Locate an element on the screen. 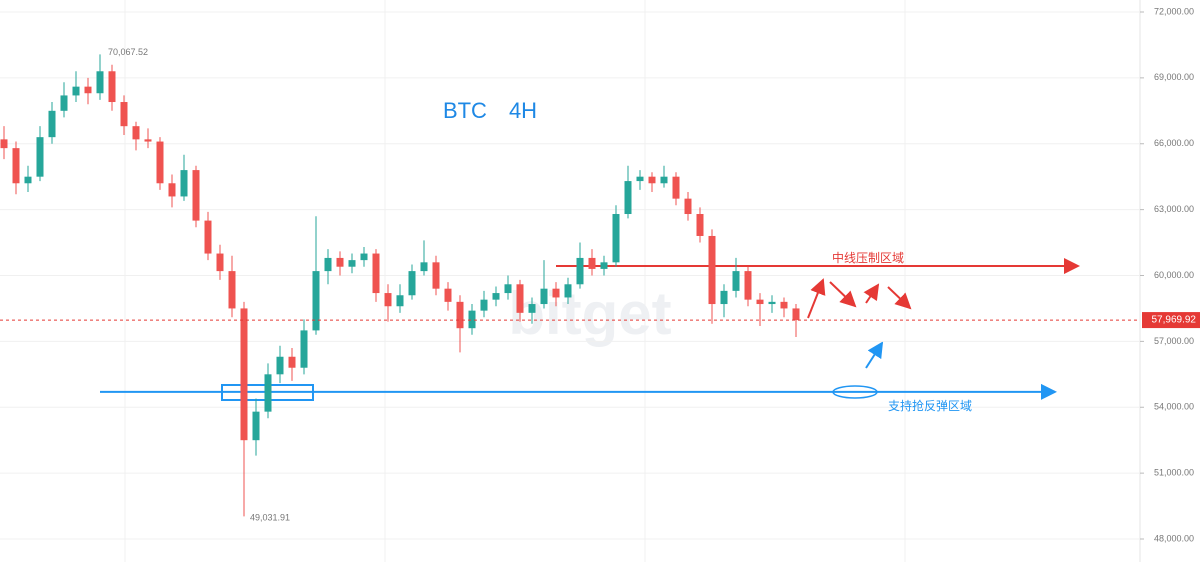 This screenshot has width=1200, height=562. arrows is located at coordinates (859, 298).